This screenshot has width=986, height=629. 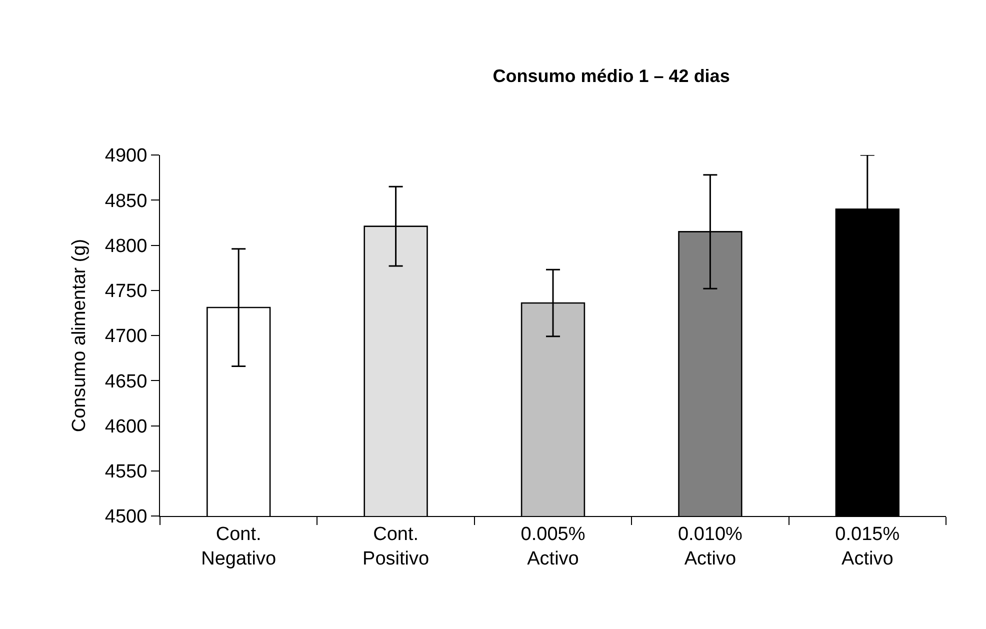 I want to click on x-tick-label: 0.015% Activo, so click(x=867, y=547).